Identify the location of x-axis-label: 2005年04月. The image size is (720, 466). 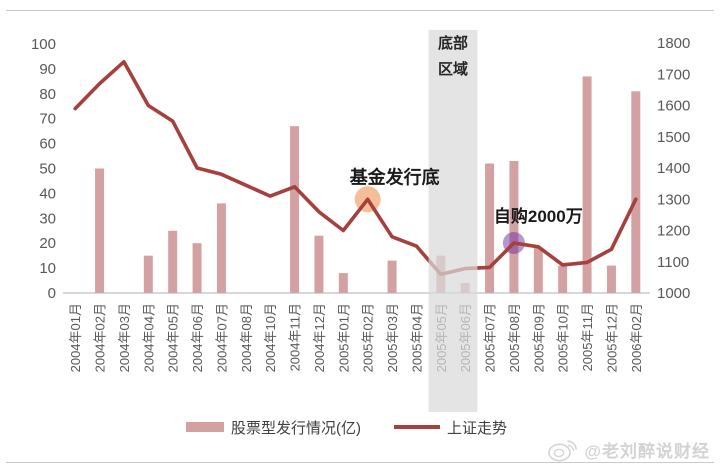
(416, 337).